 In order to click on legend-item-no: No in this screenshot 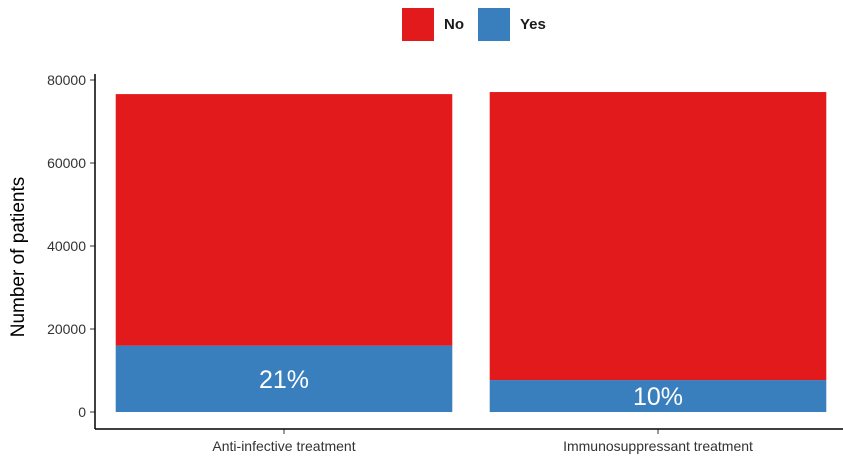, I will do `click(433, 24)`.